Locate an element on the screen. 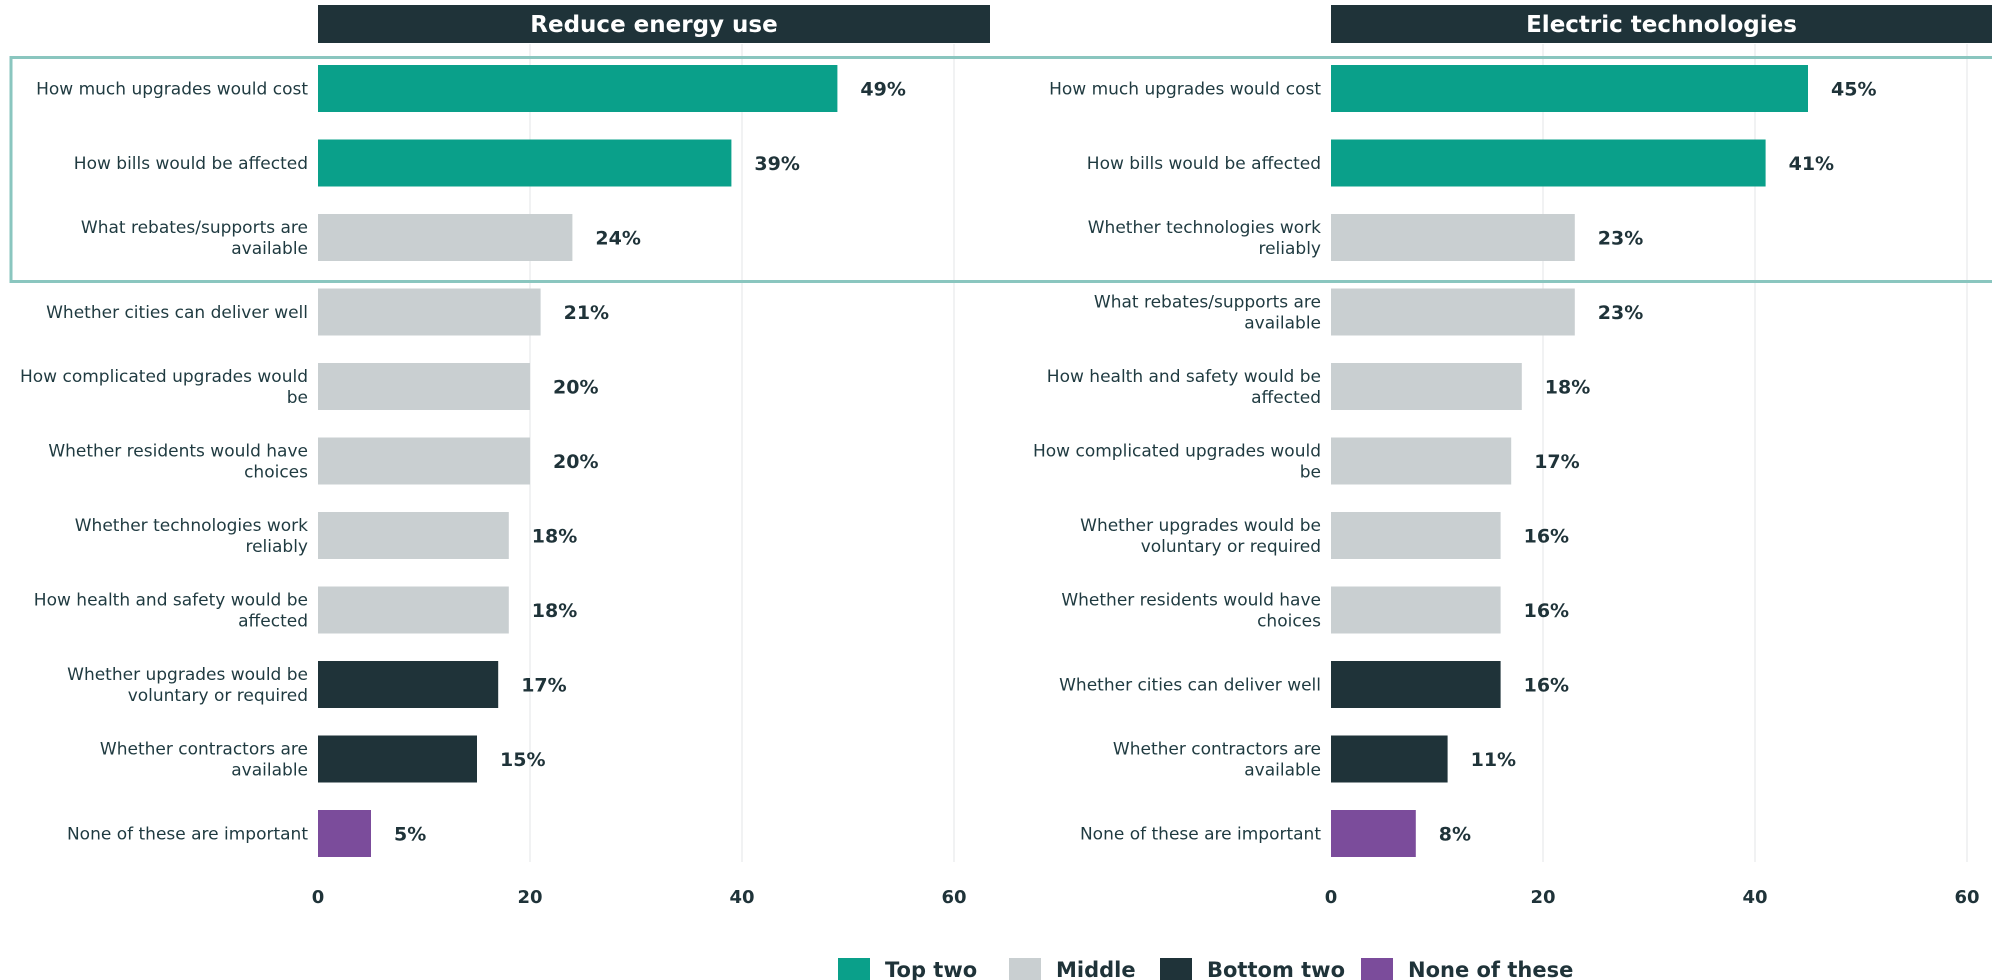 The height and width of the screenshot is (980, 1992). panel-title: Reduce energy use is located at coordinates (653, 25).